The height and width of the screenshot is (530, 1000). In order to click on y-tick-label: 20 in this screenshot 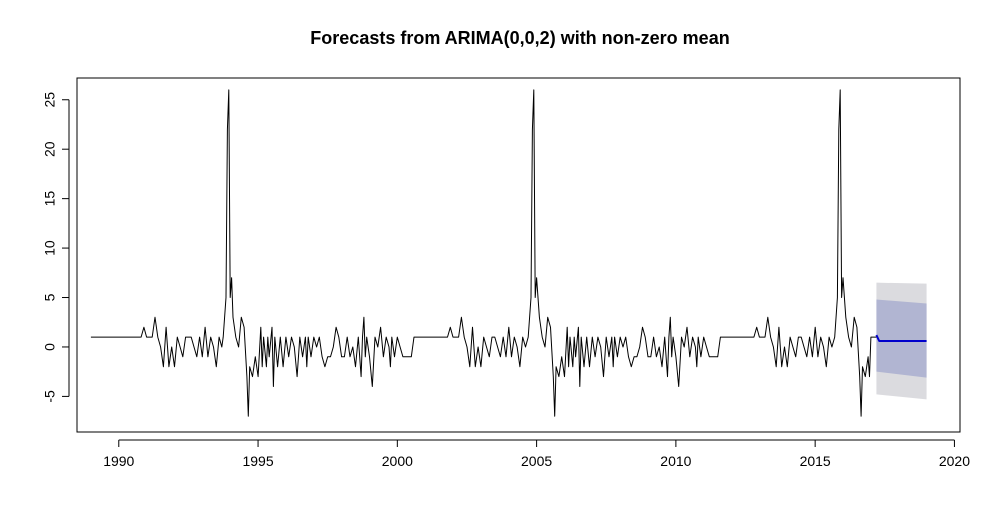, I will do `click(50, 149)`.